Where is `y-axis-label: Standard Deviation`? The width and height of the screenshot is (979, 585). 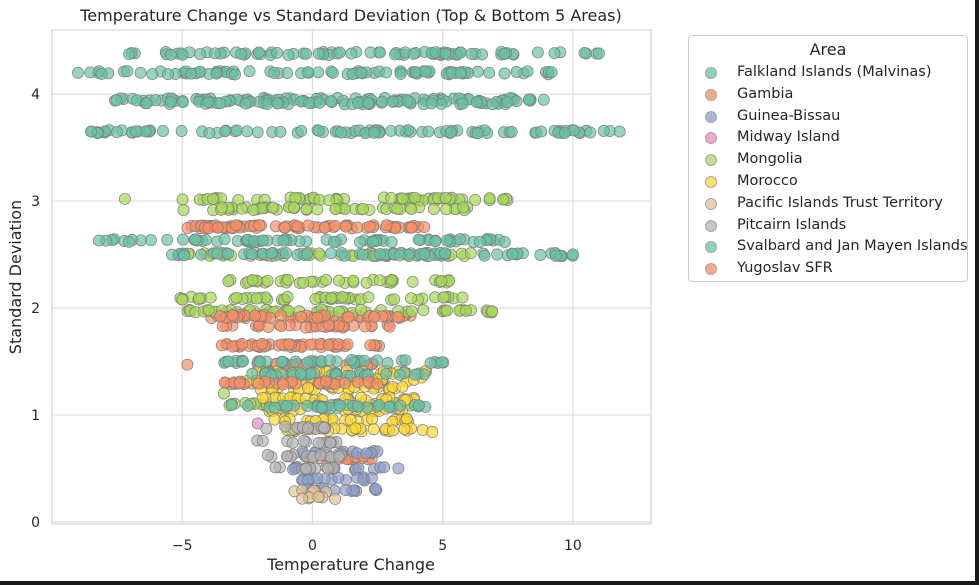
y-axis-label: Standard Deviation is located at coordinates (15, 277).